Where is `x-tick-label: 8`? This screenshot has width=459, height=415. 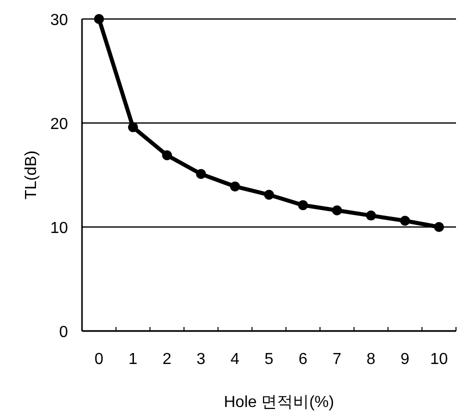
x-tick-label: 8 is located at coordinates (371, 359).